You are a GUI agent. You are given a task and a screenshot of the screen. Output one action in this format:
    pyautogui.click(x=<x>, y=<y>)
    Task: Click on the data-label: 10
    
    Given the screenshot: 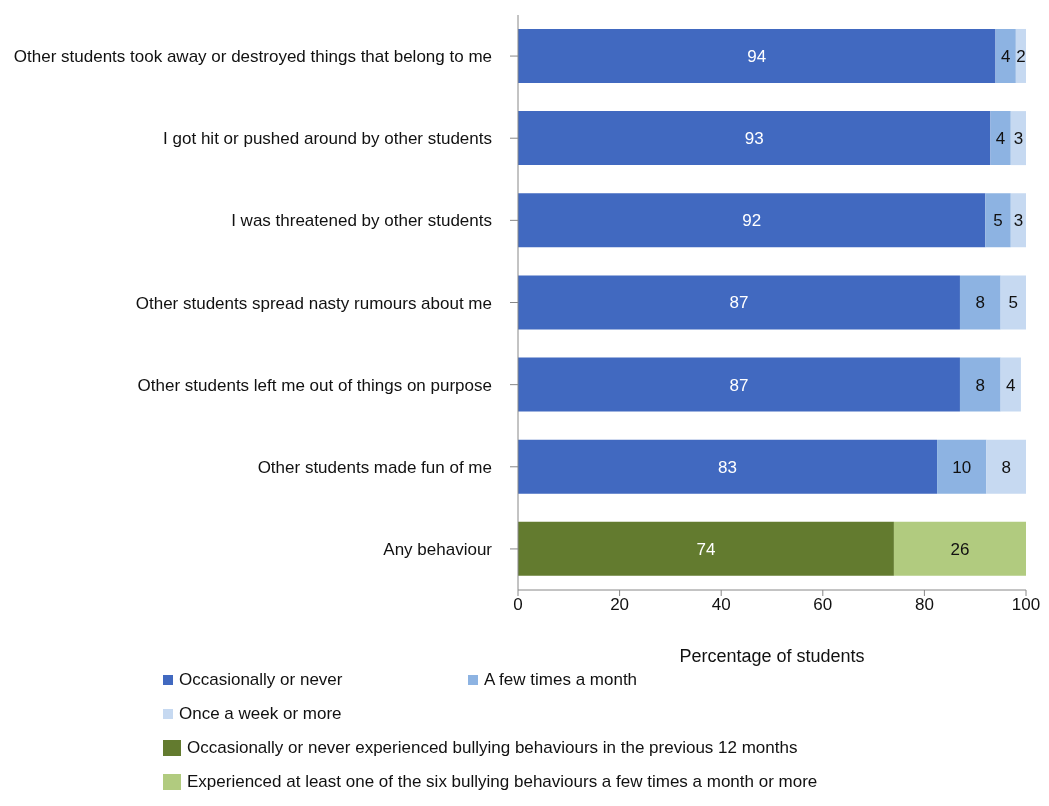 What is the action you would take?
    pyautogui.click(x=962, y=467)
    